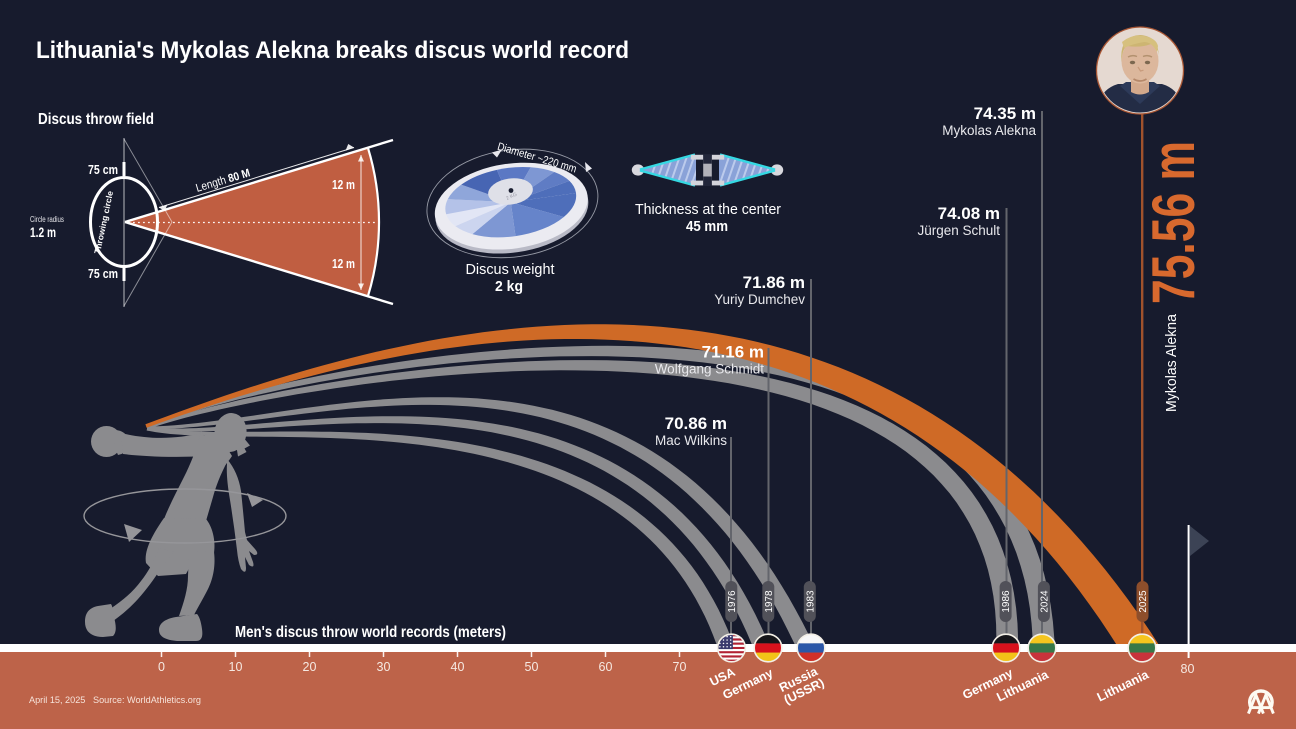  What do you see at coordinates (691, 440) in the screenshot?
I see `svg-text: Mac Wilkins` at bounding box center [691, 440].